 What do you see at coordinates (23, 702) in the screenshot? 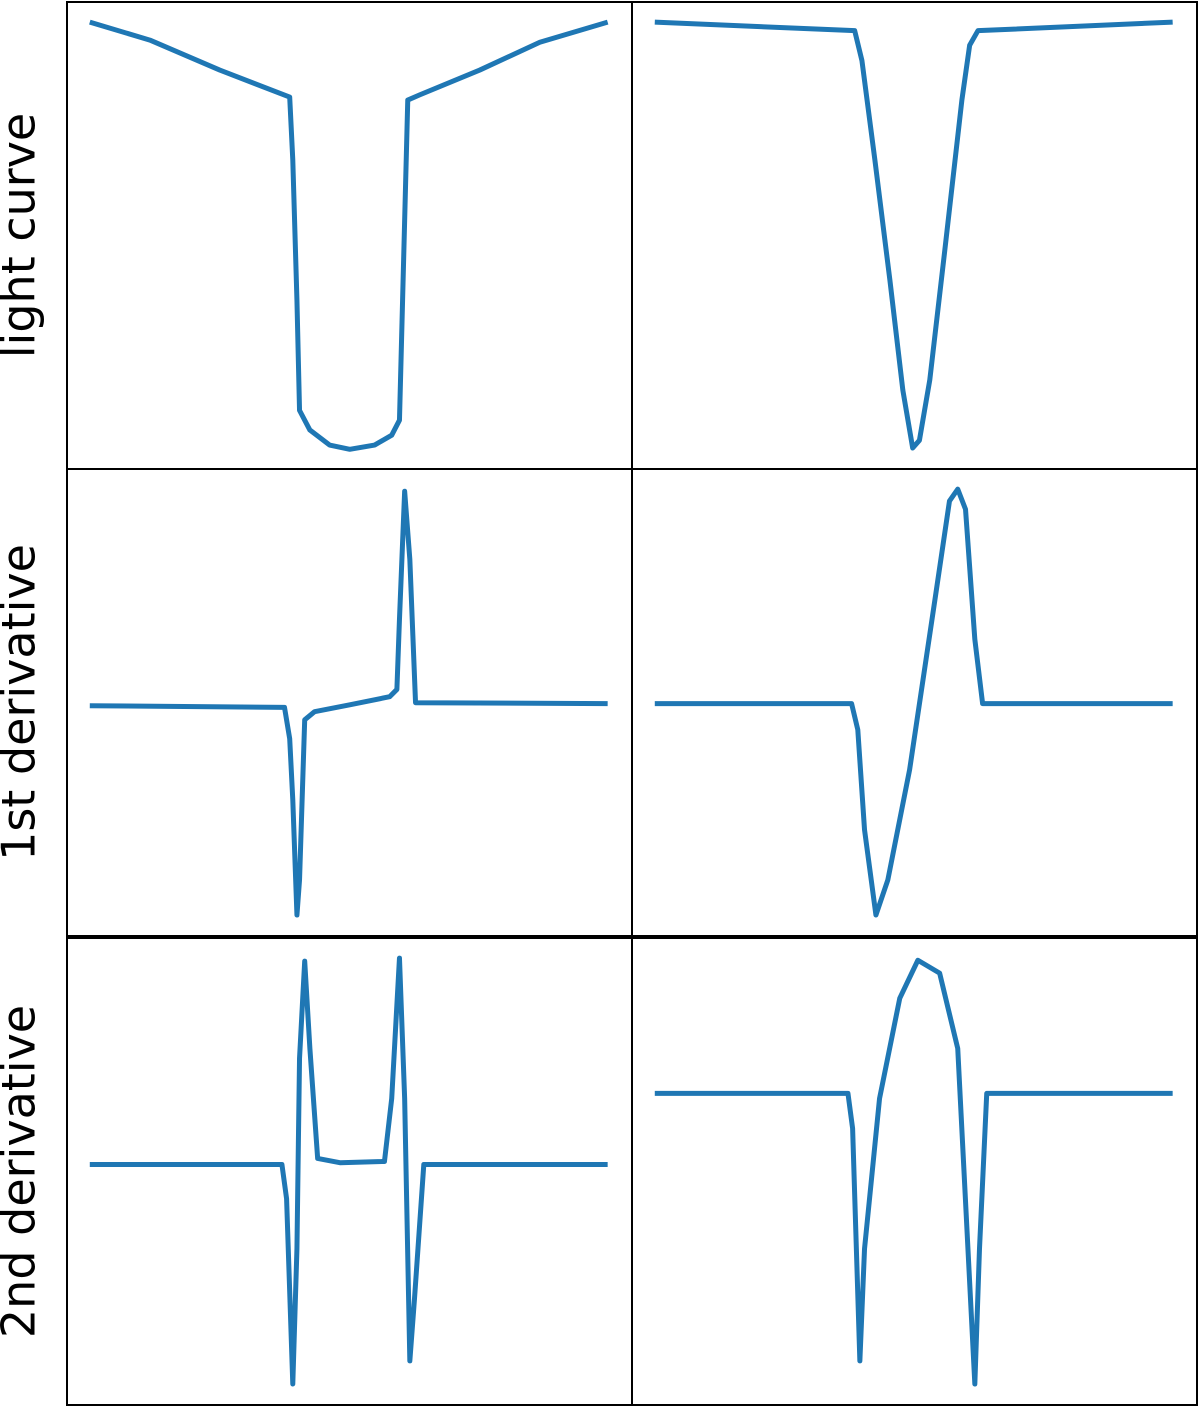
I see `y-axis-label: 1st derivative` at bounding box center [23, 702].